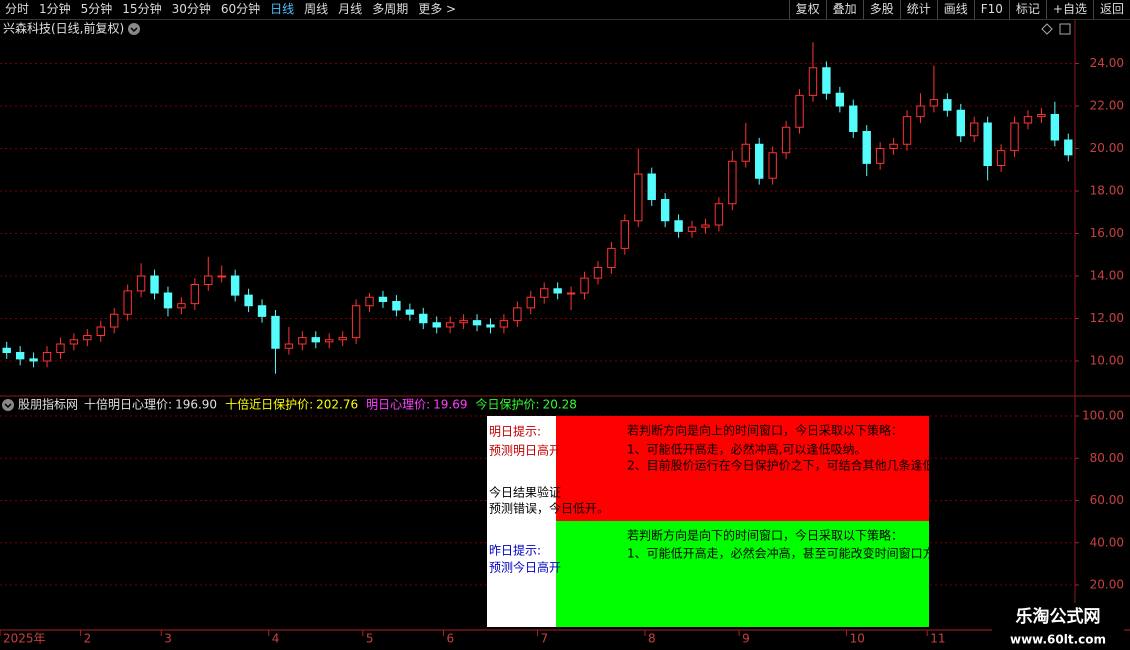 Image resolution: width=1130 pixels, height=650 pixels. What do you see at coordinates (142, 9) in the screenshot?
I see `toolbar-button: 15分钟` at bounding box center [142, 9].